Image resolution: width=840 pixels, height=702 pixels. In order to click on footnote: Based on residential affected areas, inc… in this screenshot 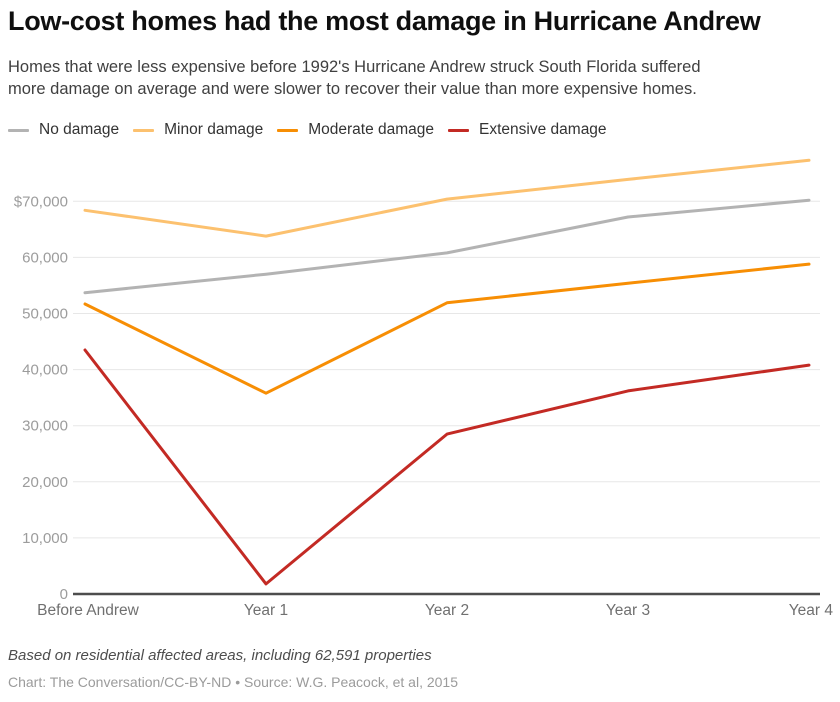, I will do `click(220, 655)`.